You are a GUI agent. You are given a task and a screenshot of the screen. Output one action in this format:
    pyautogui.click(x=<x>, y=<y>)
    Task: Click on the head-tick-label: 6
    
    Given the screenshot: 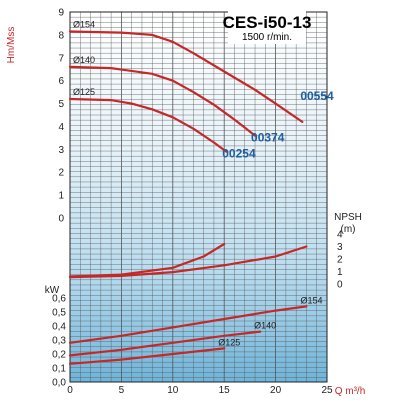 What is the action you would take?
    pyautogui.click(x=61, y=81)
    